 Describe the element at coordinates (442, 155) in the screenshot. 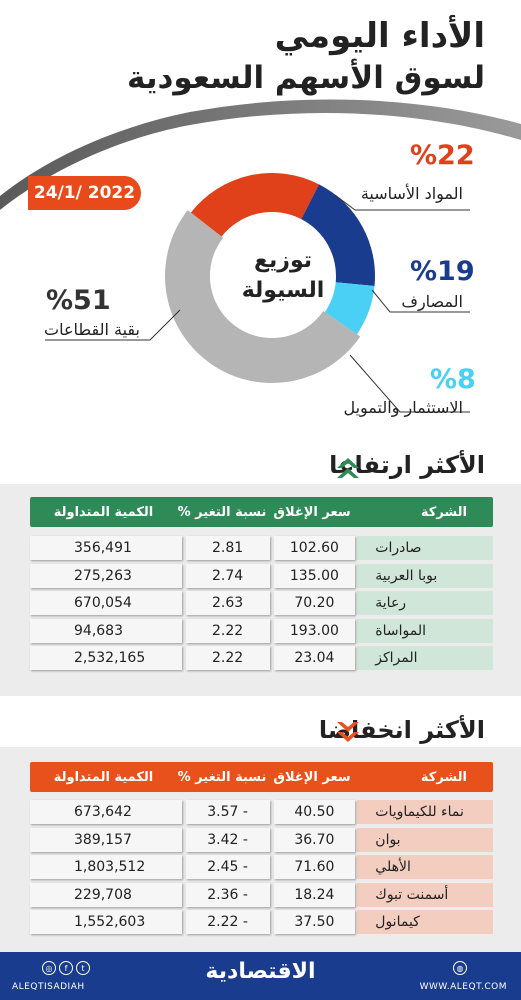

I see `pct-materials: %22` at that location.